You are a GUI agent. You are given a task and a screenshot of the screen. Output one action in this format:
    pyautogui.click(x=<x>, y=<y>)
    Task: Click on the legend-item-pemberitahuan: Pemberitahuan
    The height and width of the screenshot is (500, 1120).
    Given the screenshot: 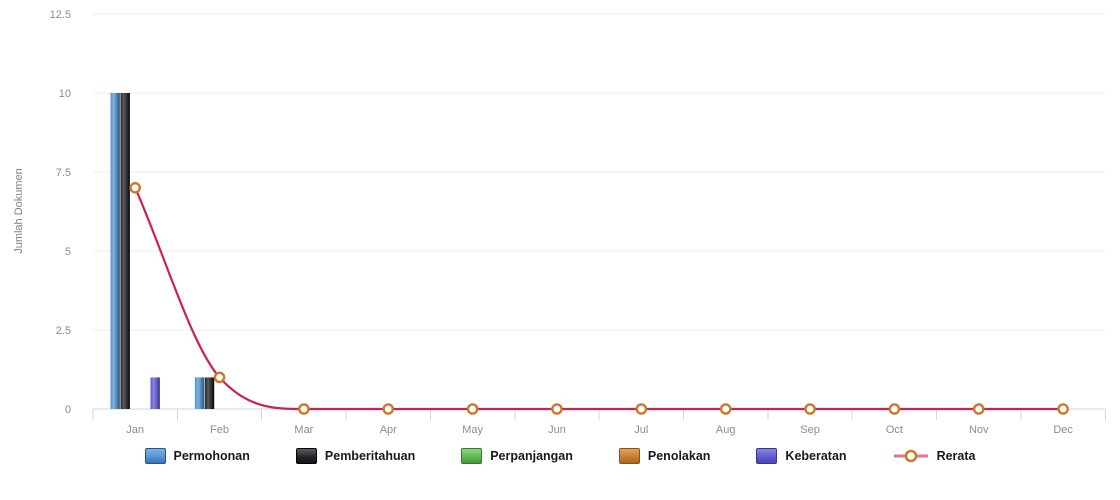 What is the action you would take?
    pyautogui.click(x=355, y=456)
    